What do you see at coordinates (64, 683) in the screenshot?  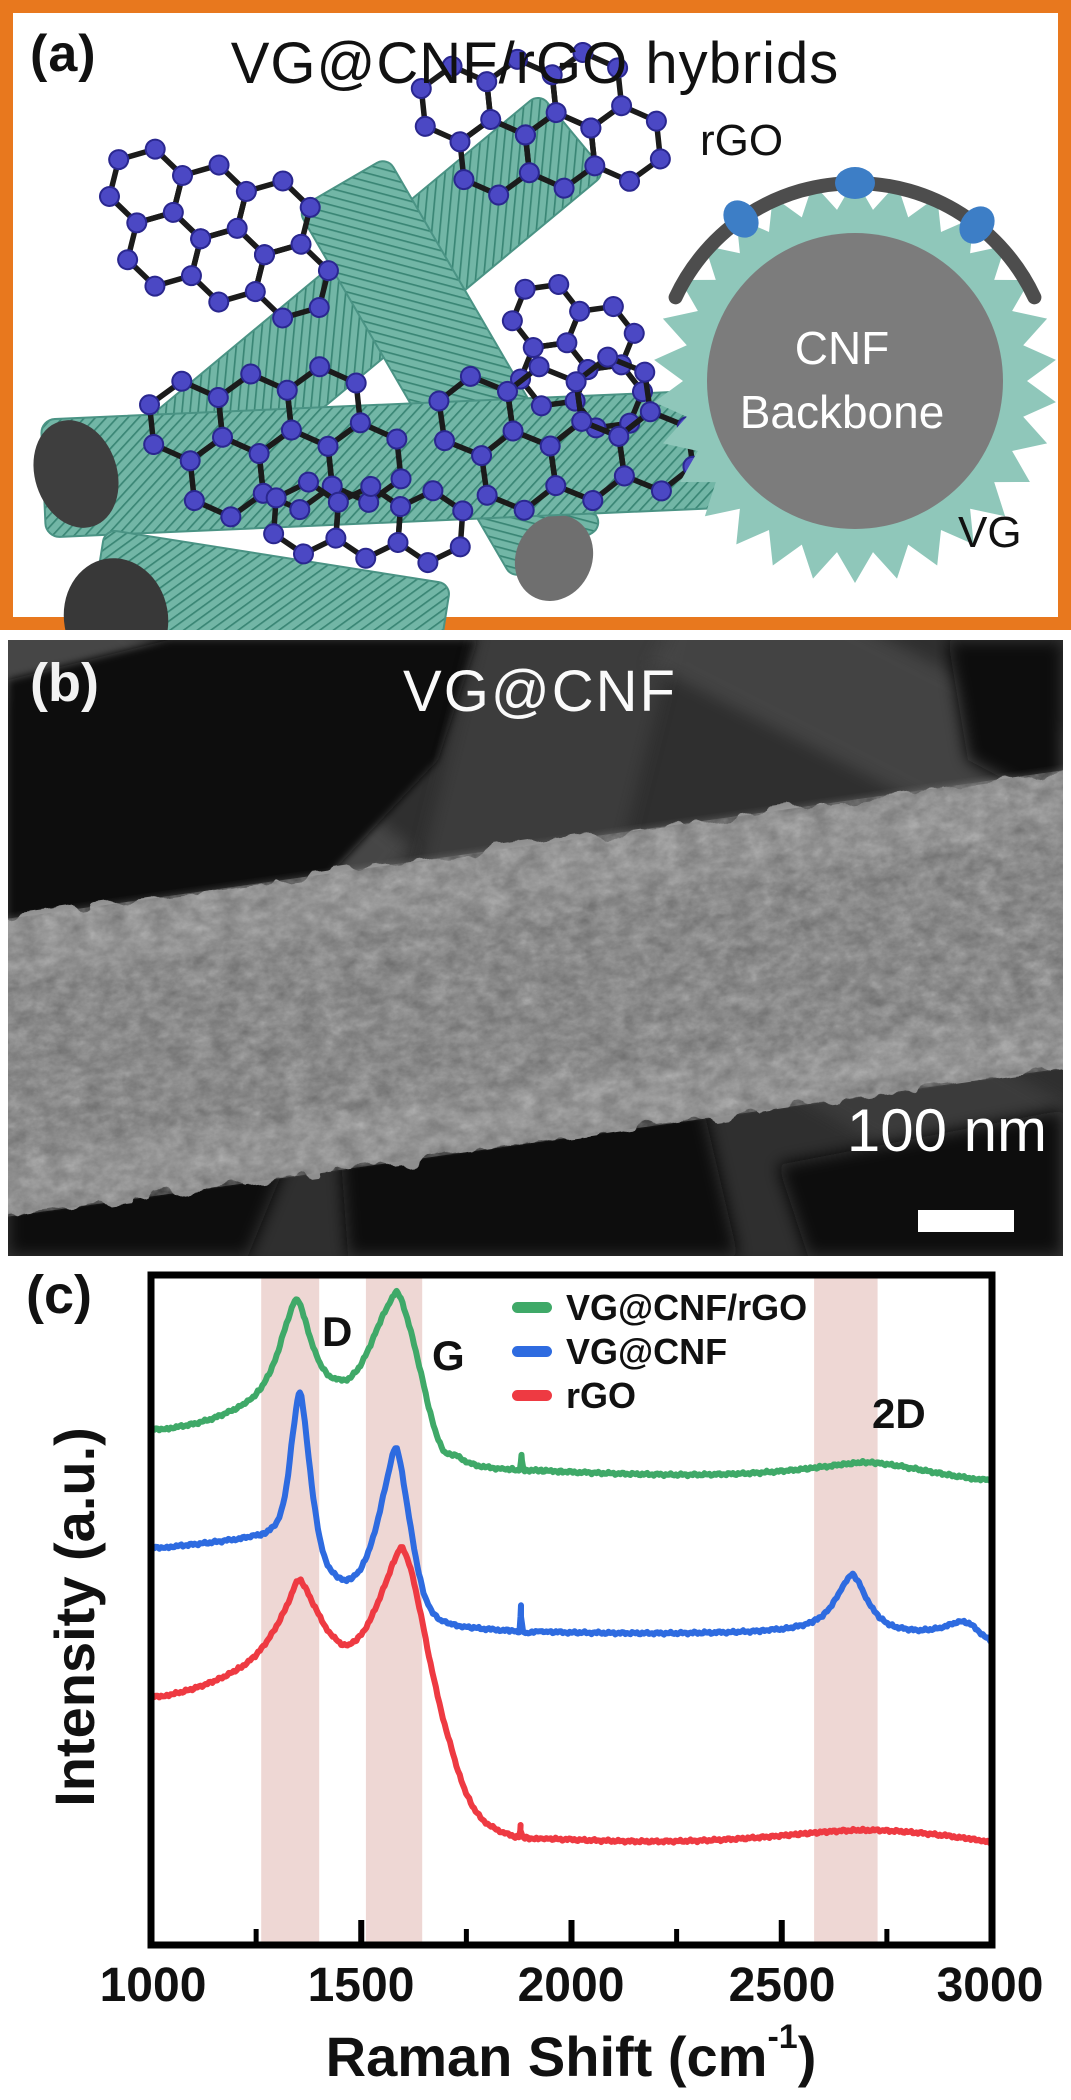 I see `panel-b-label: (b)` at bounding box center [64, 683].